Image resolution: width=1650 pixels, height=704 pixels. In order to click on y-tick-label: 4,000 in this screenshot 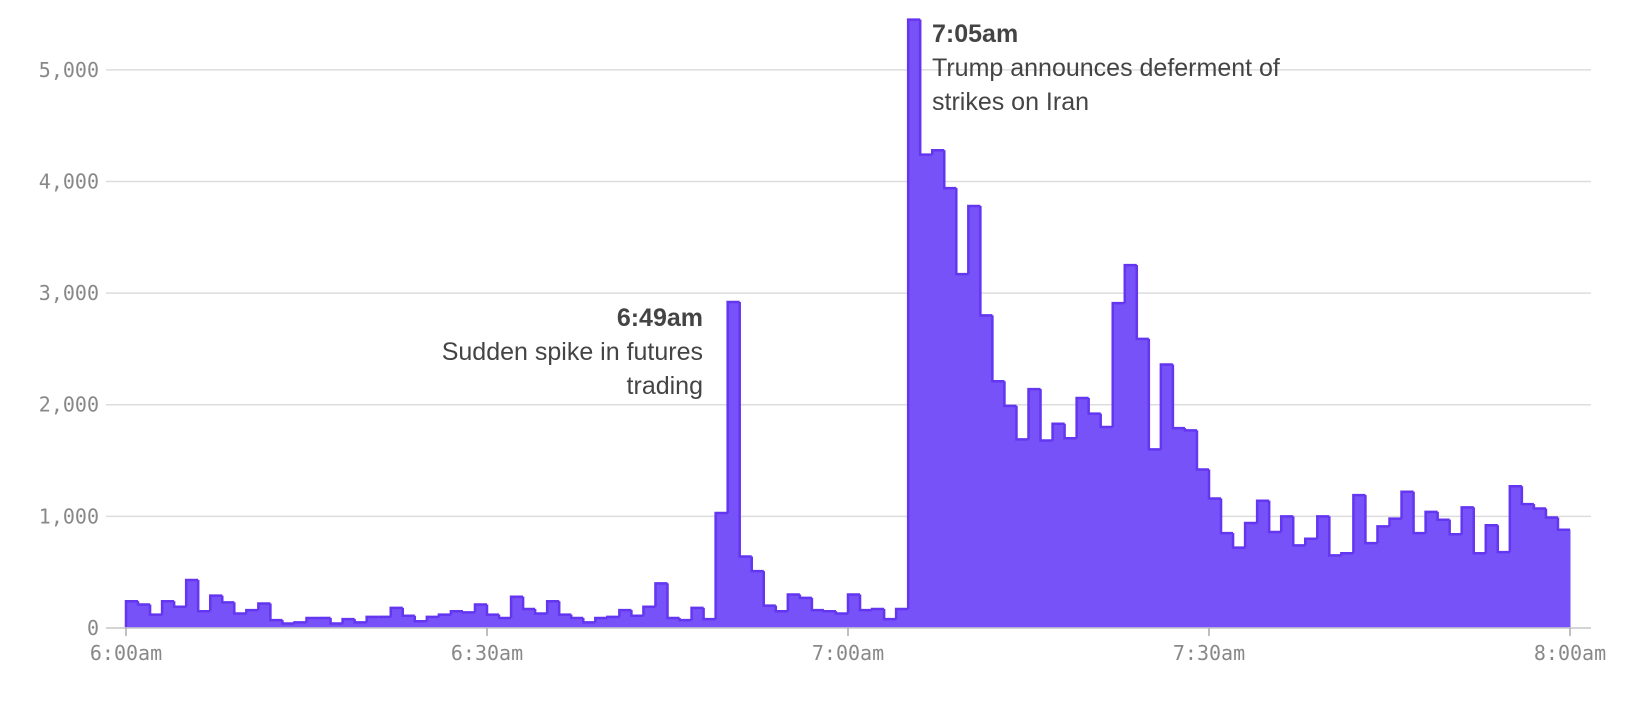, I will do `click(69, 181)`.